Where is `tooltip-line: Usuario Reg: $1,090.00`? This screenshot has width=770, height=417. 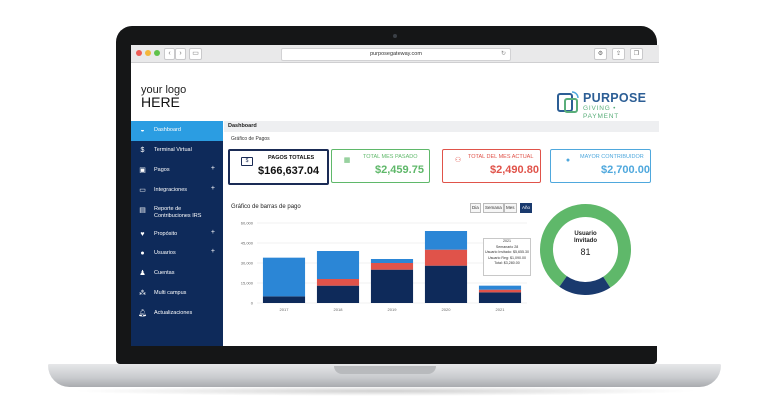
tooltip-line: Usuario Reg: $1,090.00 is located at coordinates (507, 257).